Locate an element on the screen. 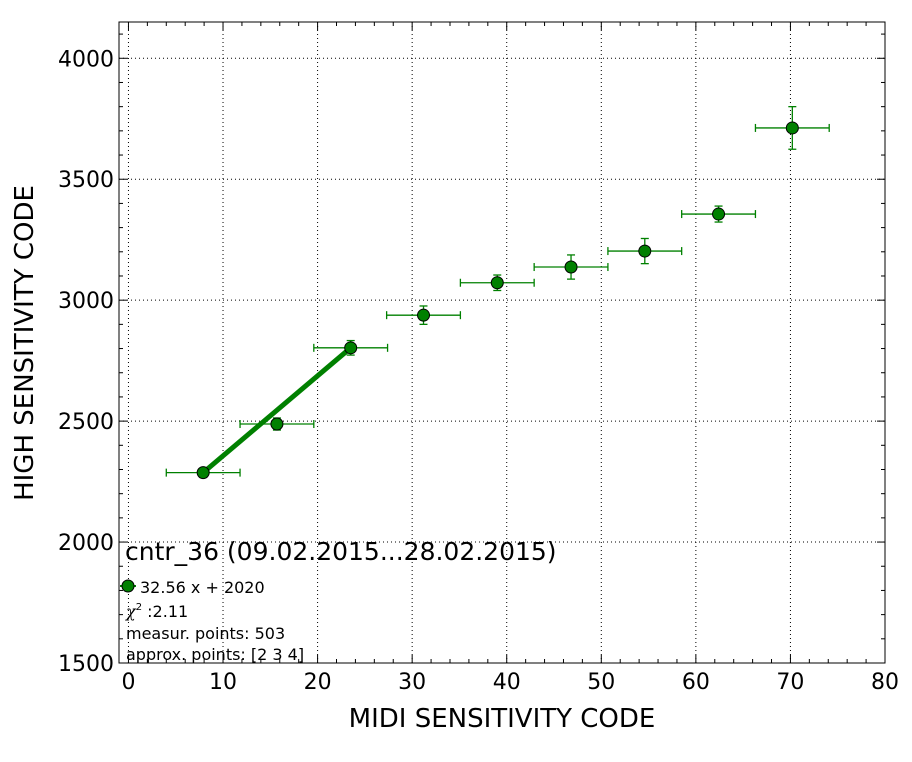 The height and width of the screenshot is (762, 912). y-tick-labels: 1500 2000 2500 3000 3500 4000 is located at coordinates (86, 362).